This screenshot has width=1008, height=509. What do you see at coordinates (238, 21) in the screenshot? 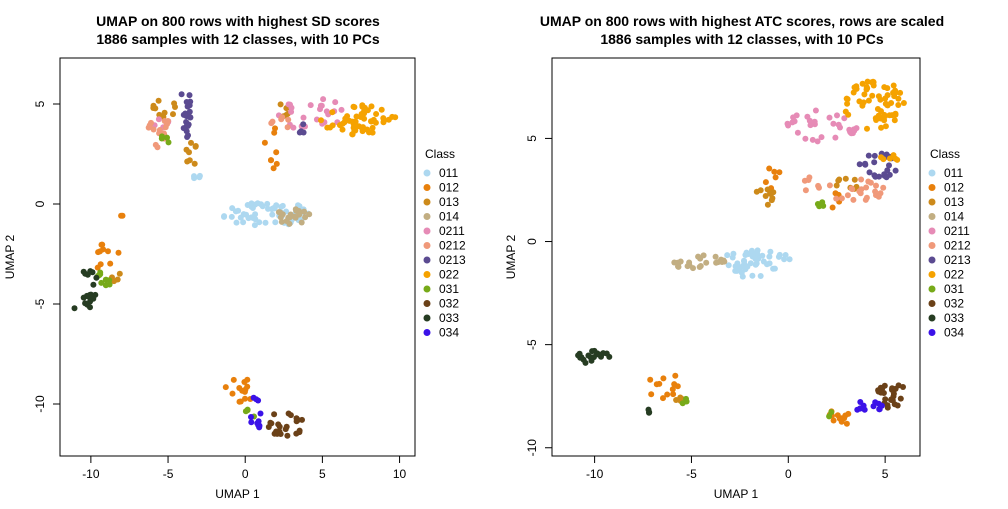
I see `chart-title: UMAP on 800 rows with highest SD scores` at bounding box center [238, 21].